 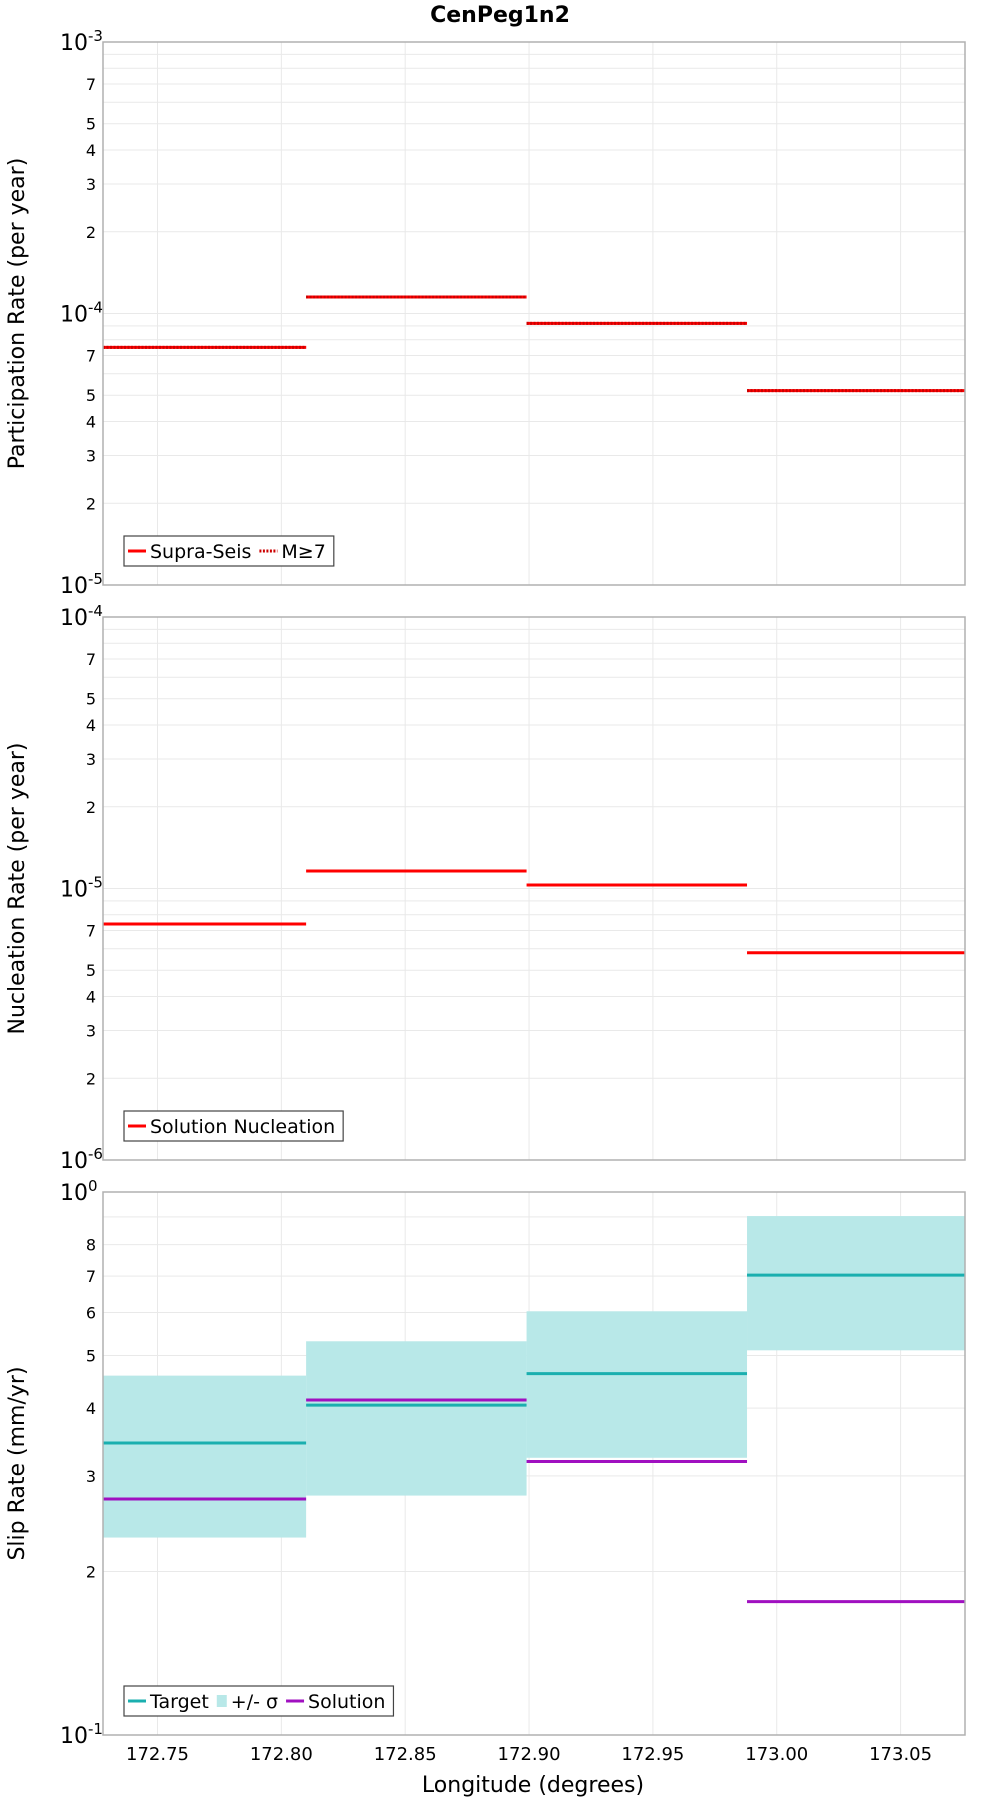 I want to click on y-tick-label: 6, so click(x=91, y=1312).